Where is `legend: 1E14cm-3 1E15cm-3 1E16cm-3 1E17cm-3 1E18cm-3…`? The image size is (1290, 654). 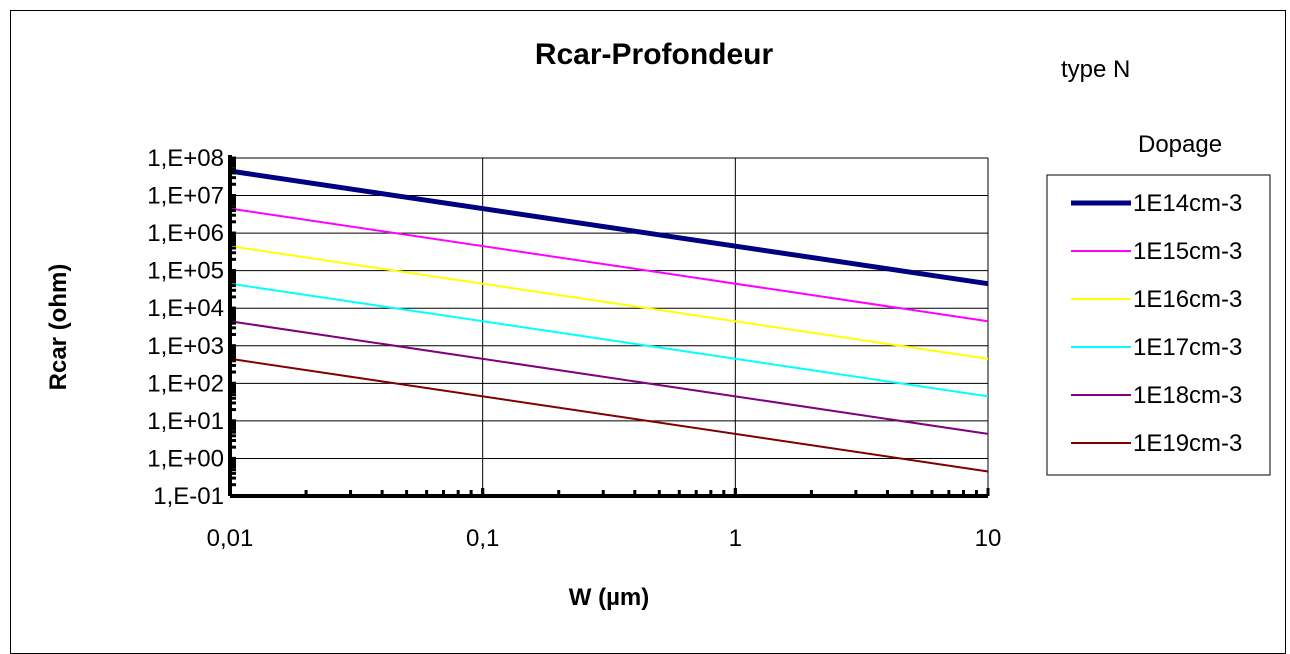
legend: 1E14cm-3 1E15cm-3 1E16cm-3 1E17cm-3 1E18cm-3… is located at coordinates (1156, 323).